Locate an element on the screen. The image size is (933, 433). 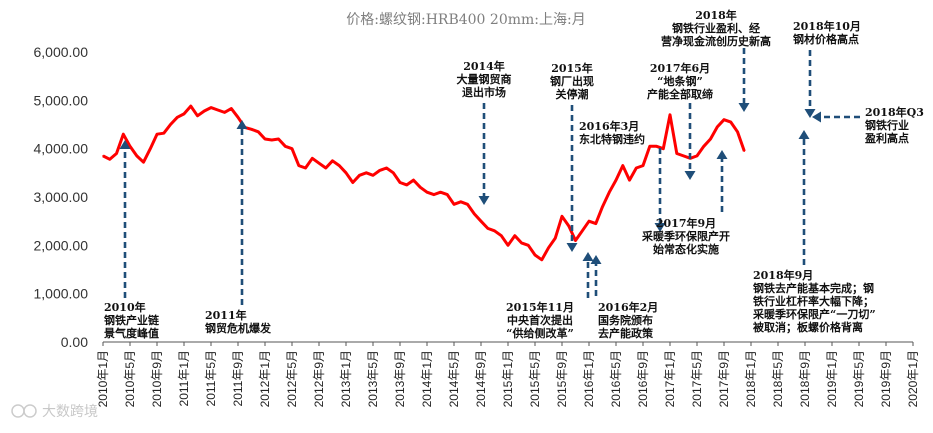
x-tick-label: 2014年5月 is located at coordinates (454, 378).